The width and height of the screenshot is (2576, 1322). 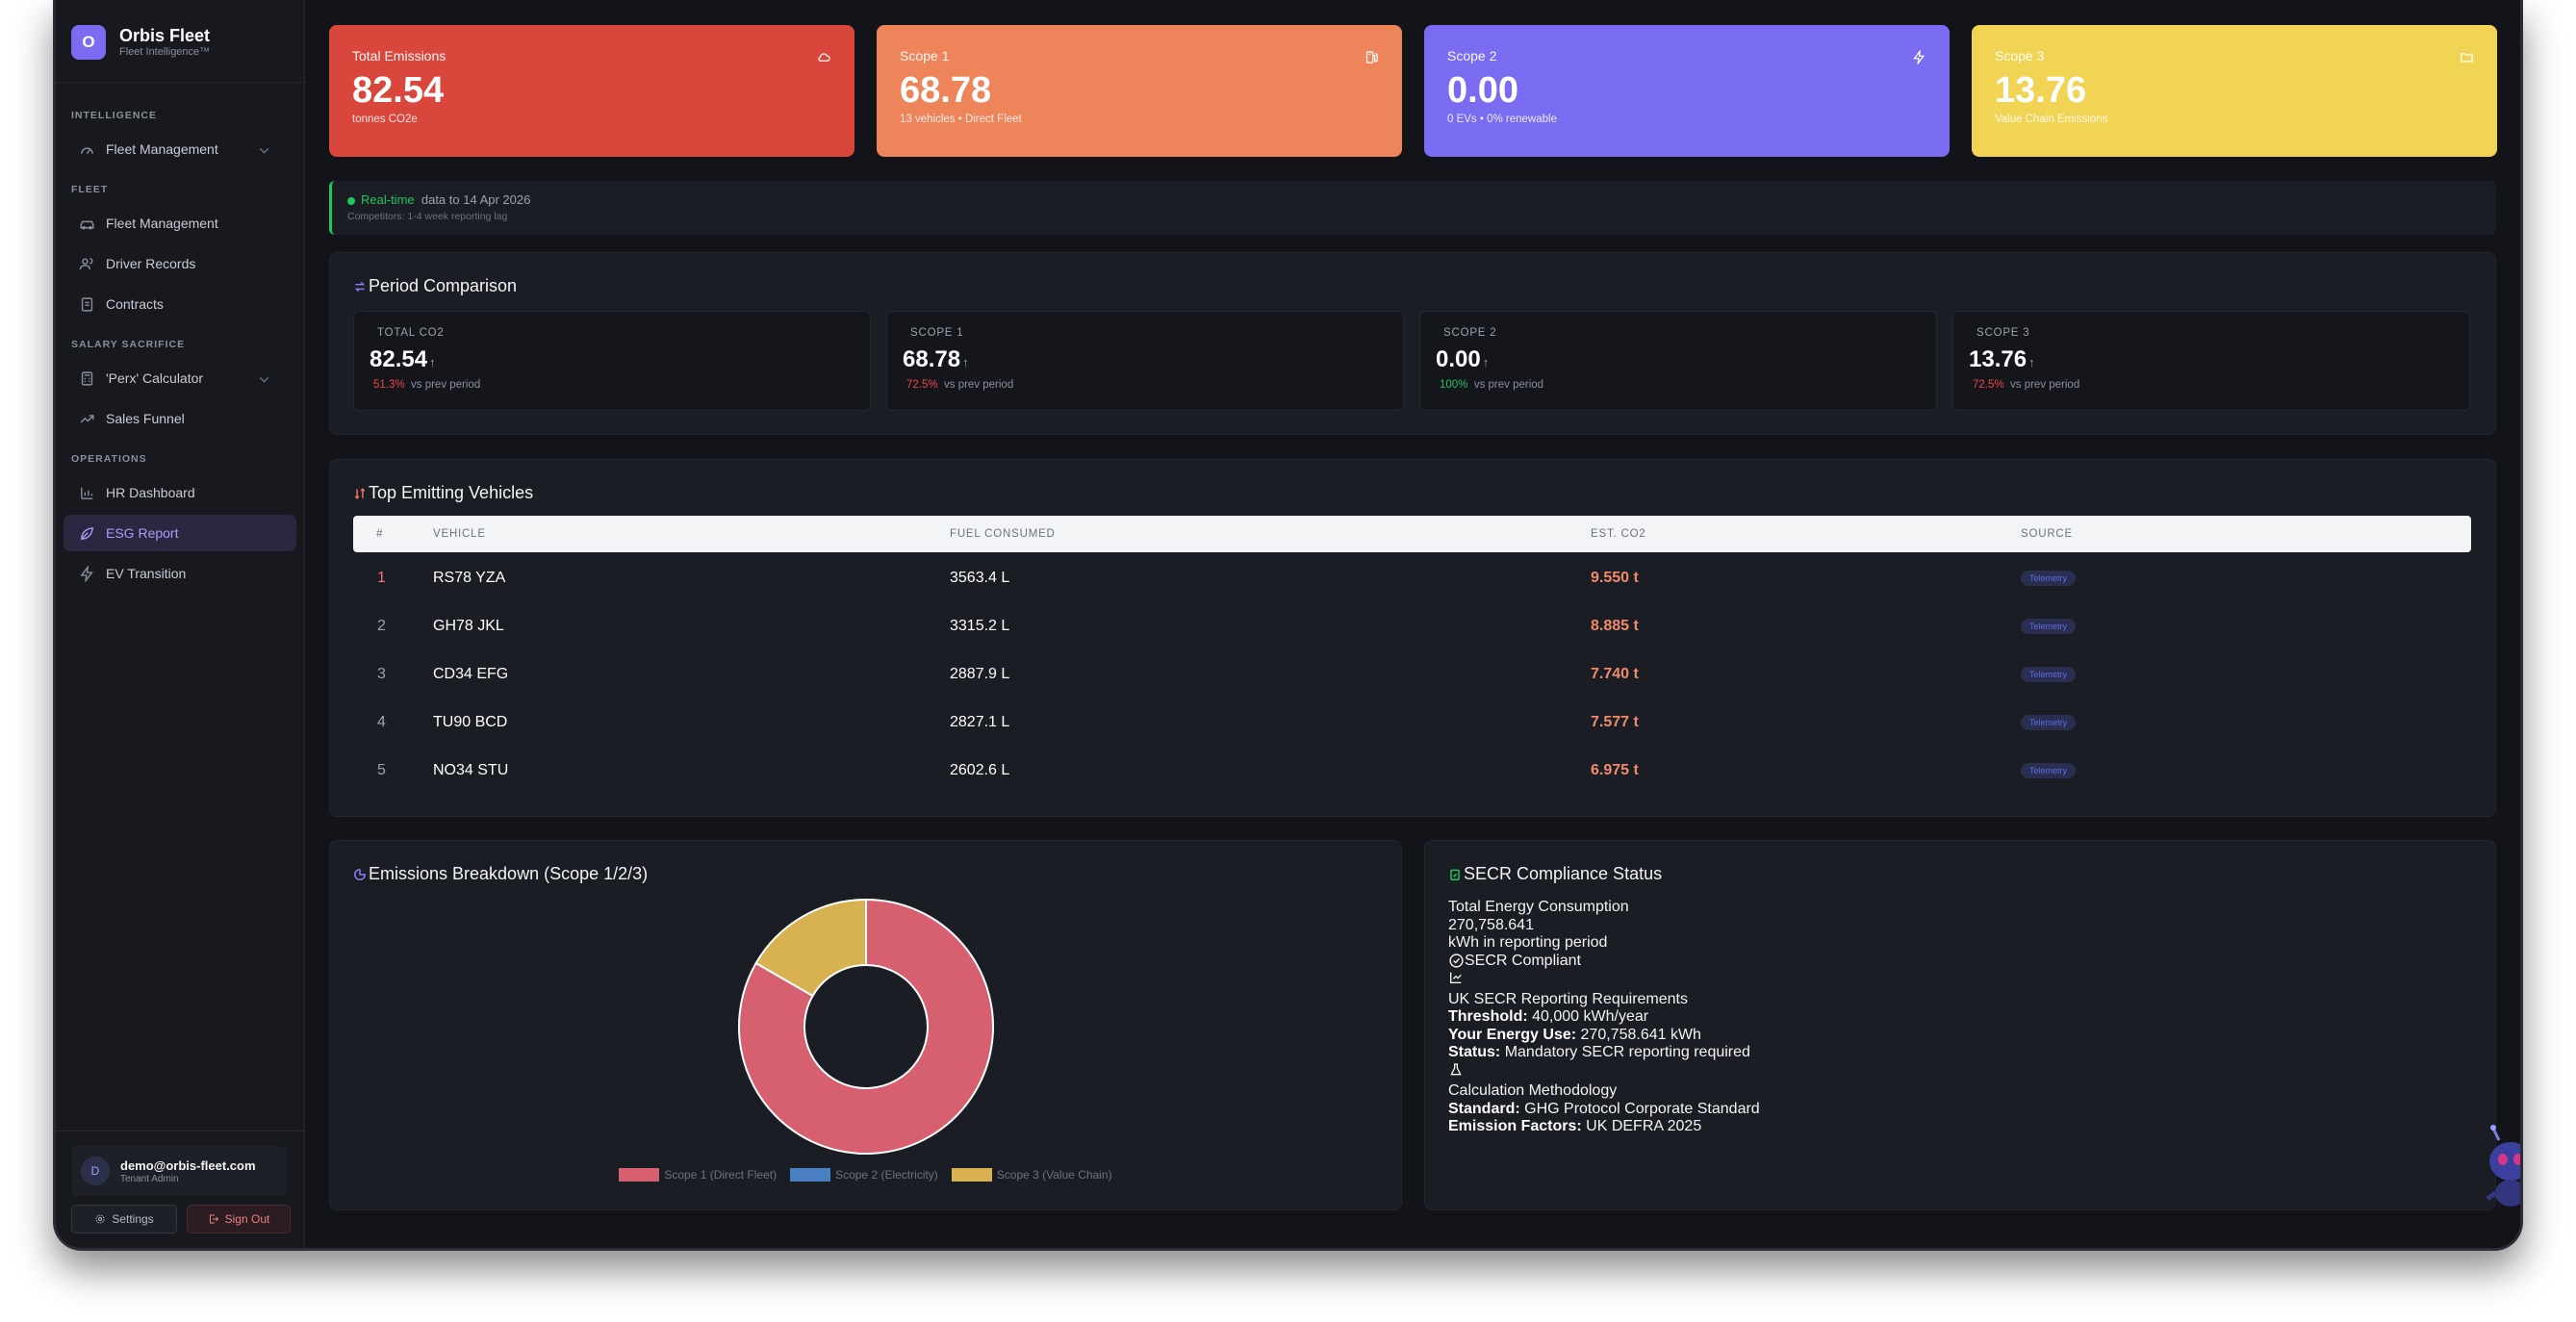 What do you see at coordinates (140, 42) in the screenshot?
I see `brand: O Orbis Fleet Fleet Intelligence™` at bounding box center [140, 42].